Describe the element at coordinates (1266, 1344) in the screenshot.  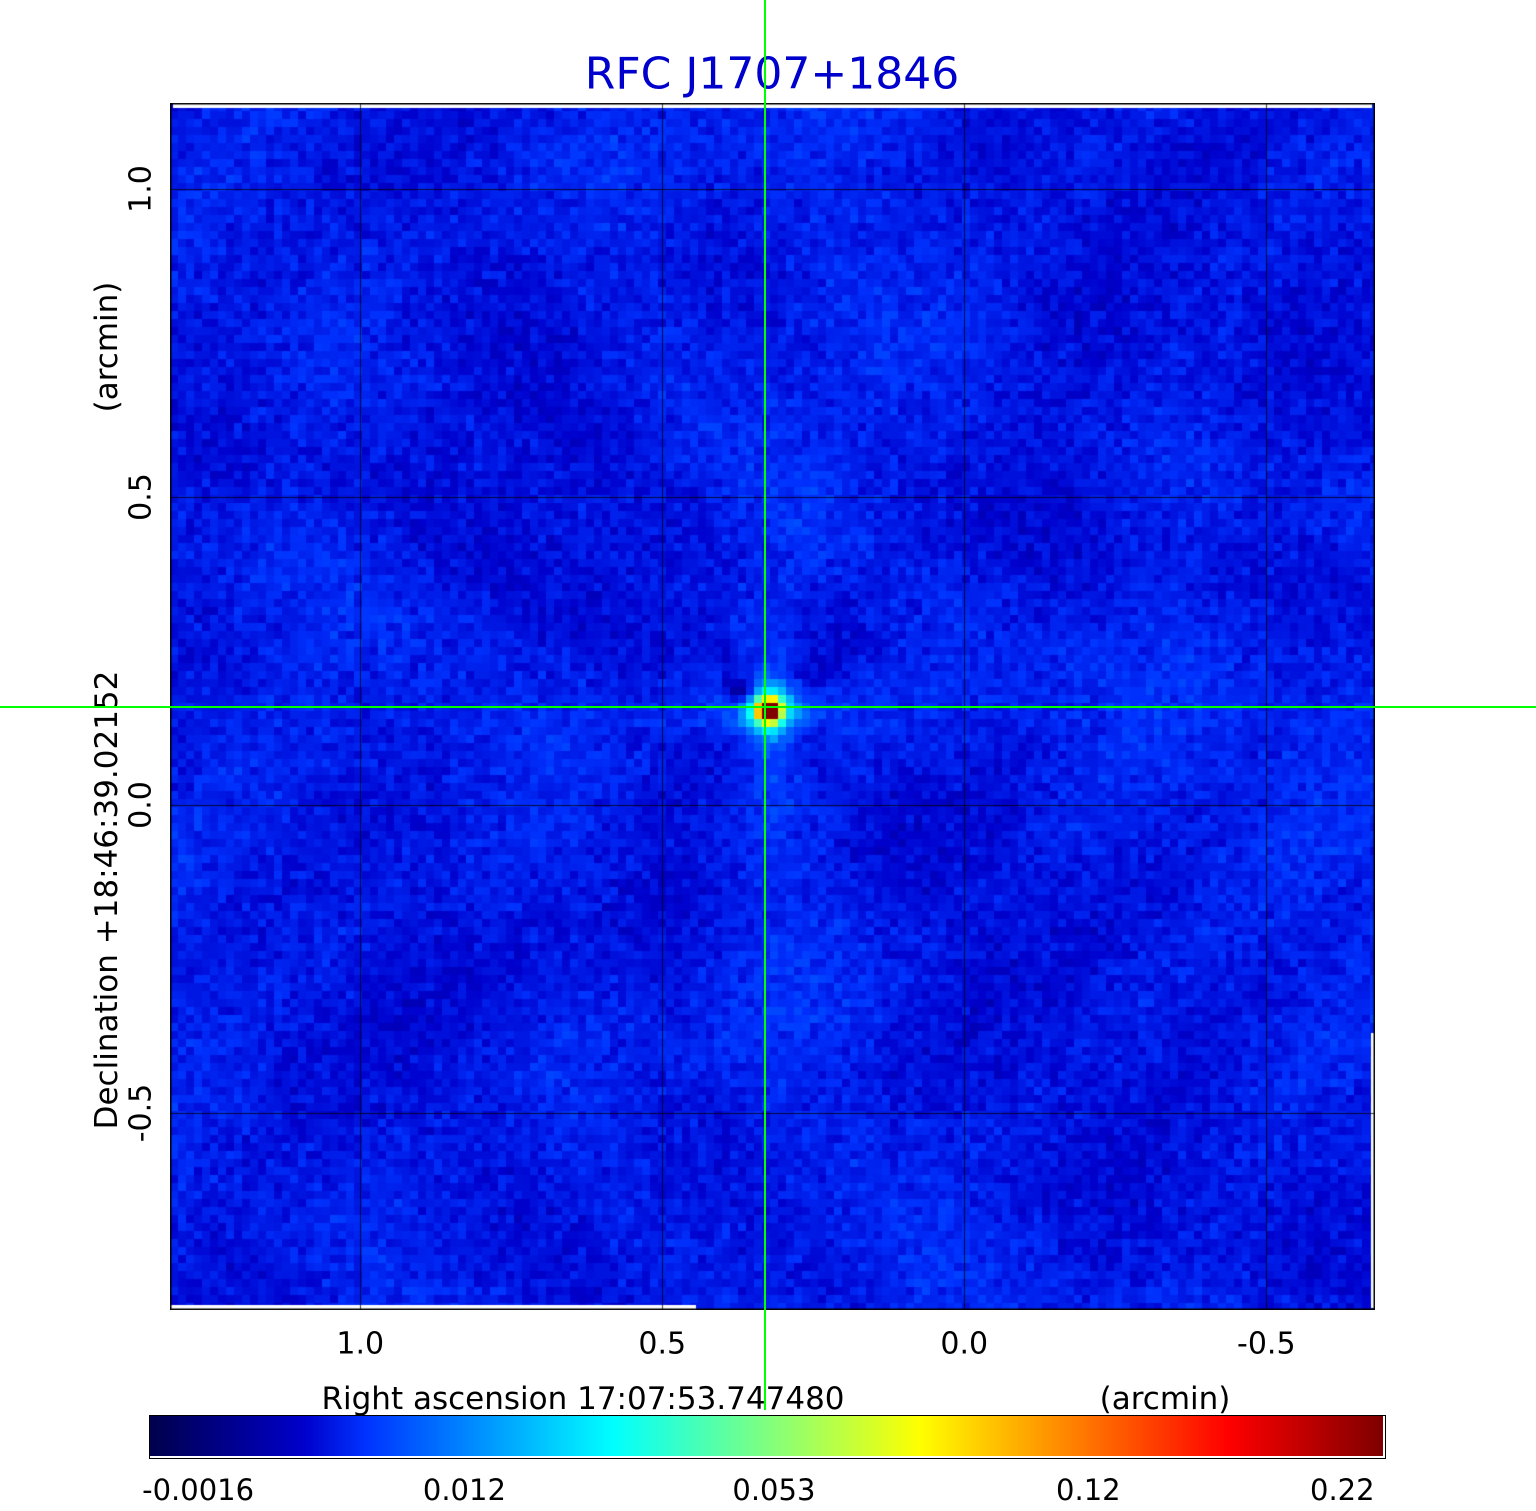
I see `x-tick-label: -0.5` at that location.